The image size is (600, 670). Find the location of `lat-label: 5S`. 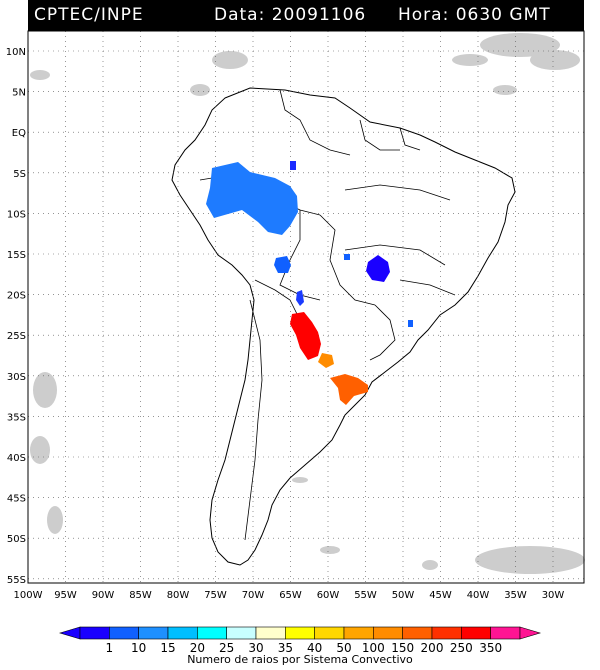

lat-label: 5S is located at coordinates (19, 174).